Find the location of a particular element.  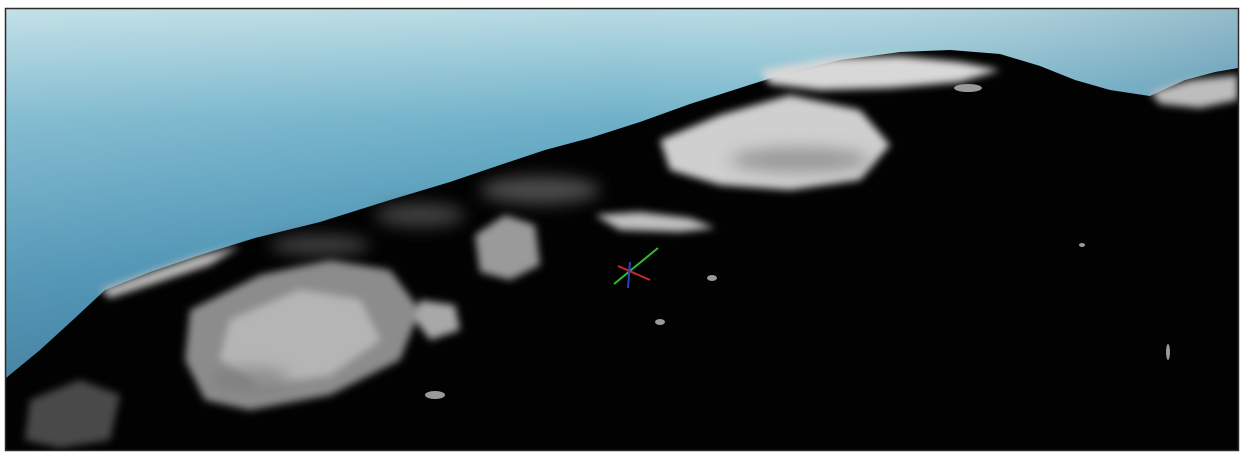

y-axis-gizmo is located at coordinates (636, 266).